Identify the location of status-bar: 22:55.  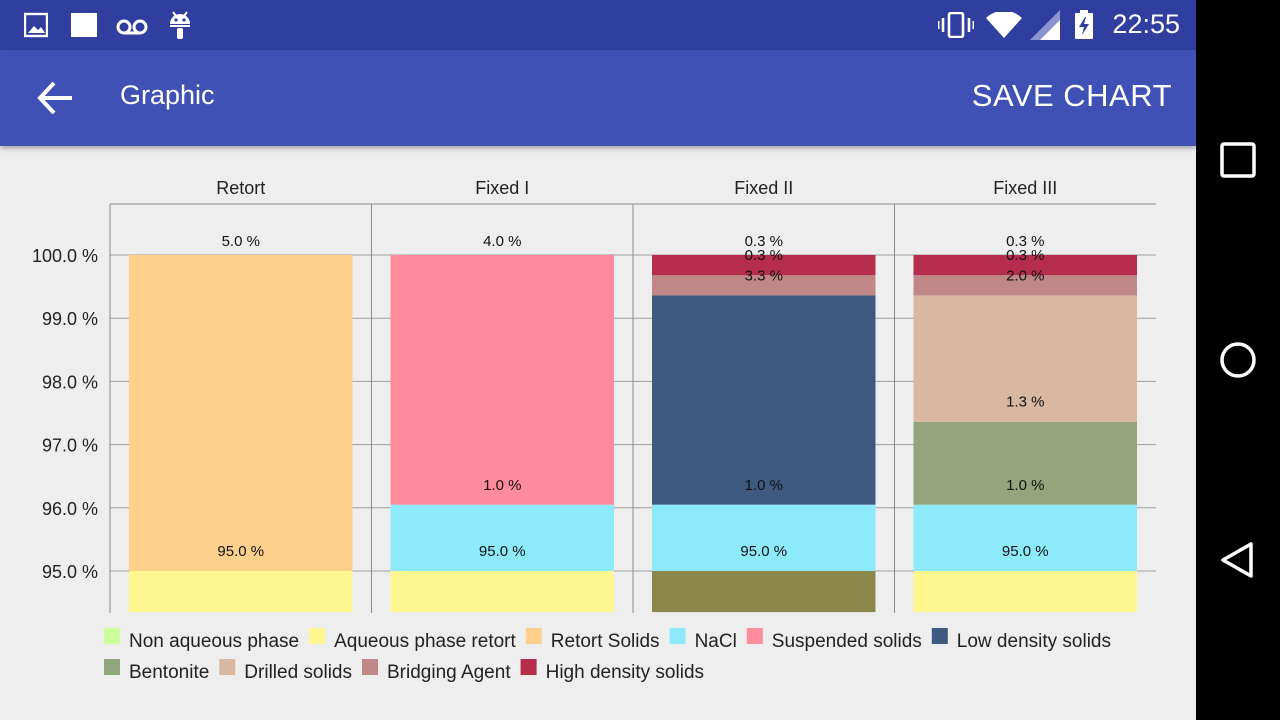
(598, 25).